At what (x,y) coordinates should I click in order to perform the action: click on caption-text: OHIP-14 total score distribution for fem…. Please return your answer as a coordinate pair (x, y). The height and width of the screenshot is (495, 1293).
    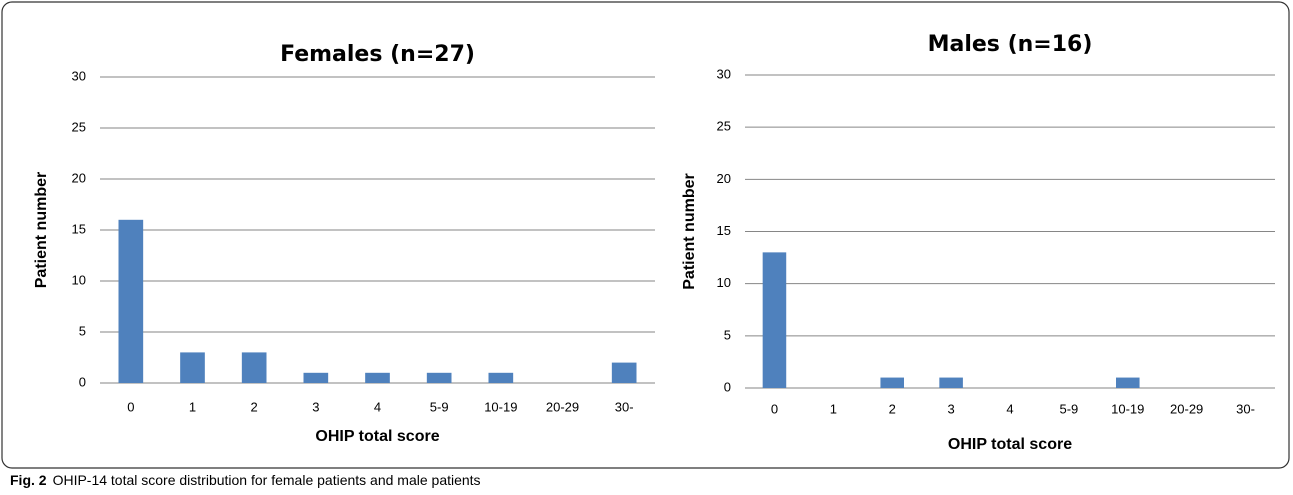
    Looking at the image, I should click on (267, 480).